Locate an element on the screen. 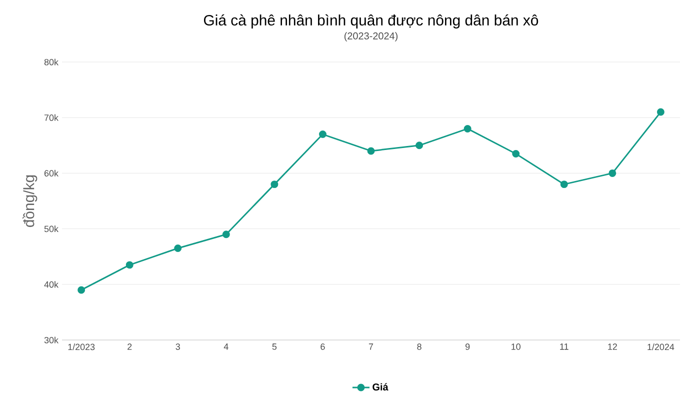 This screenshot has height=413, width=700. x-tick-label: 5 is located at coordinates (274, 347).